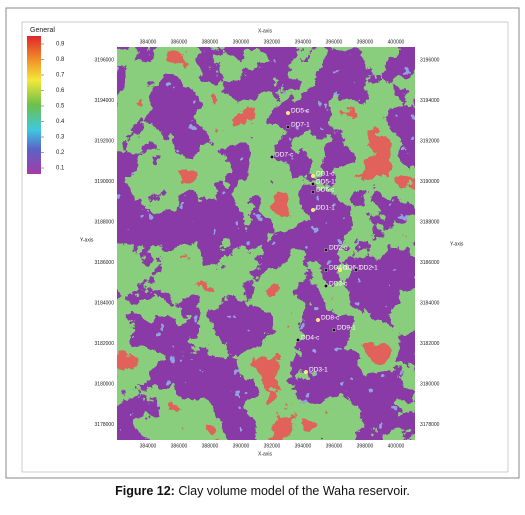  What do you see at coordinates (346, 328) in the screenshot?
I see `well-label: DD9-1` at bounding box center [346, 328].